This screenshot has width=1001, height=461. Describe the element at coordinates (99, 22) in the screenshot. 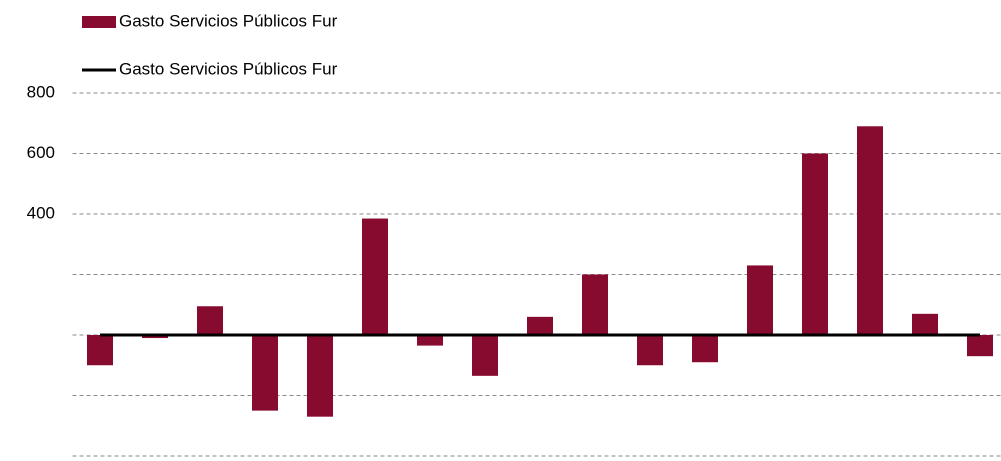

I see `legend-swatch` at that location.